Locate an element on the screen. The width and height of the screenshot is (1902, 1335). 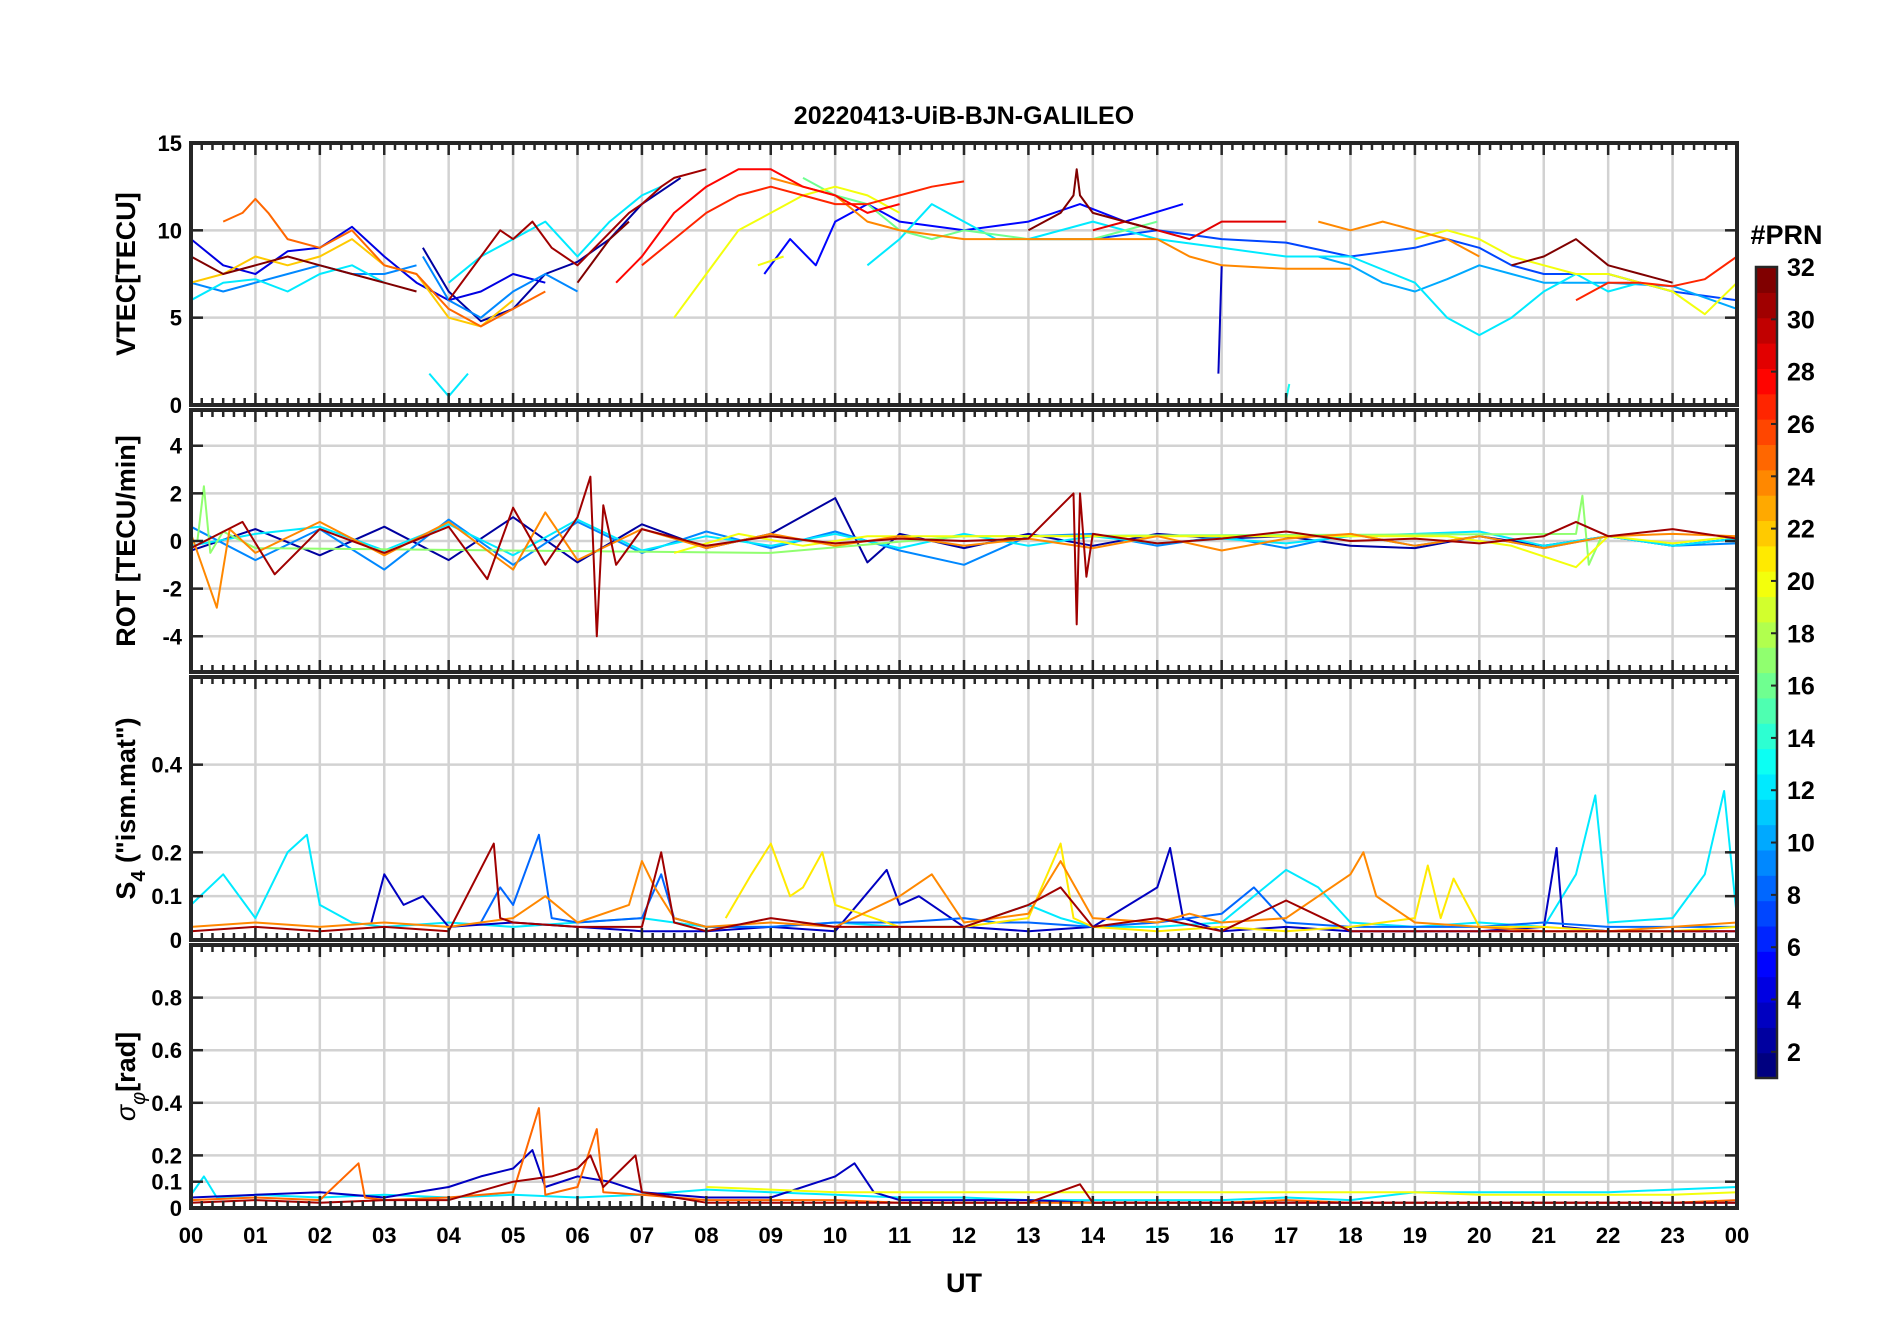
chart-title: 20220413-UiB-BJN-GALILEO is located at coordinates (964, 116).